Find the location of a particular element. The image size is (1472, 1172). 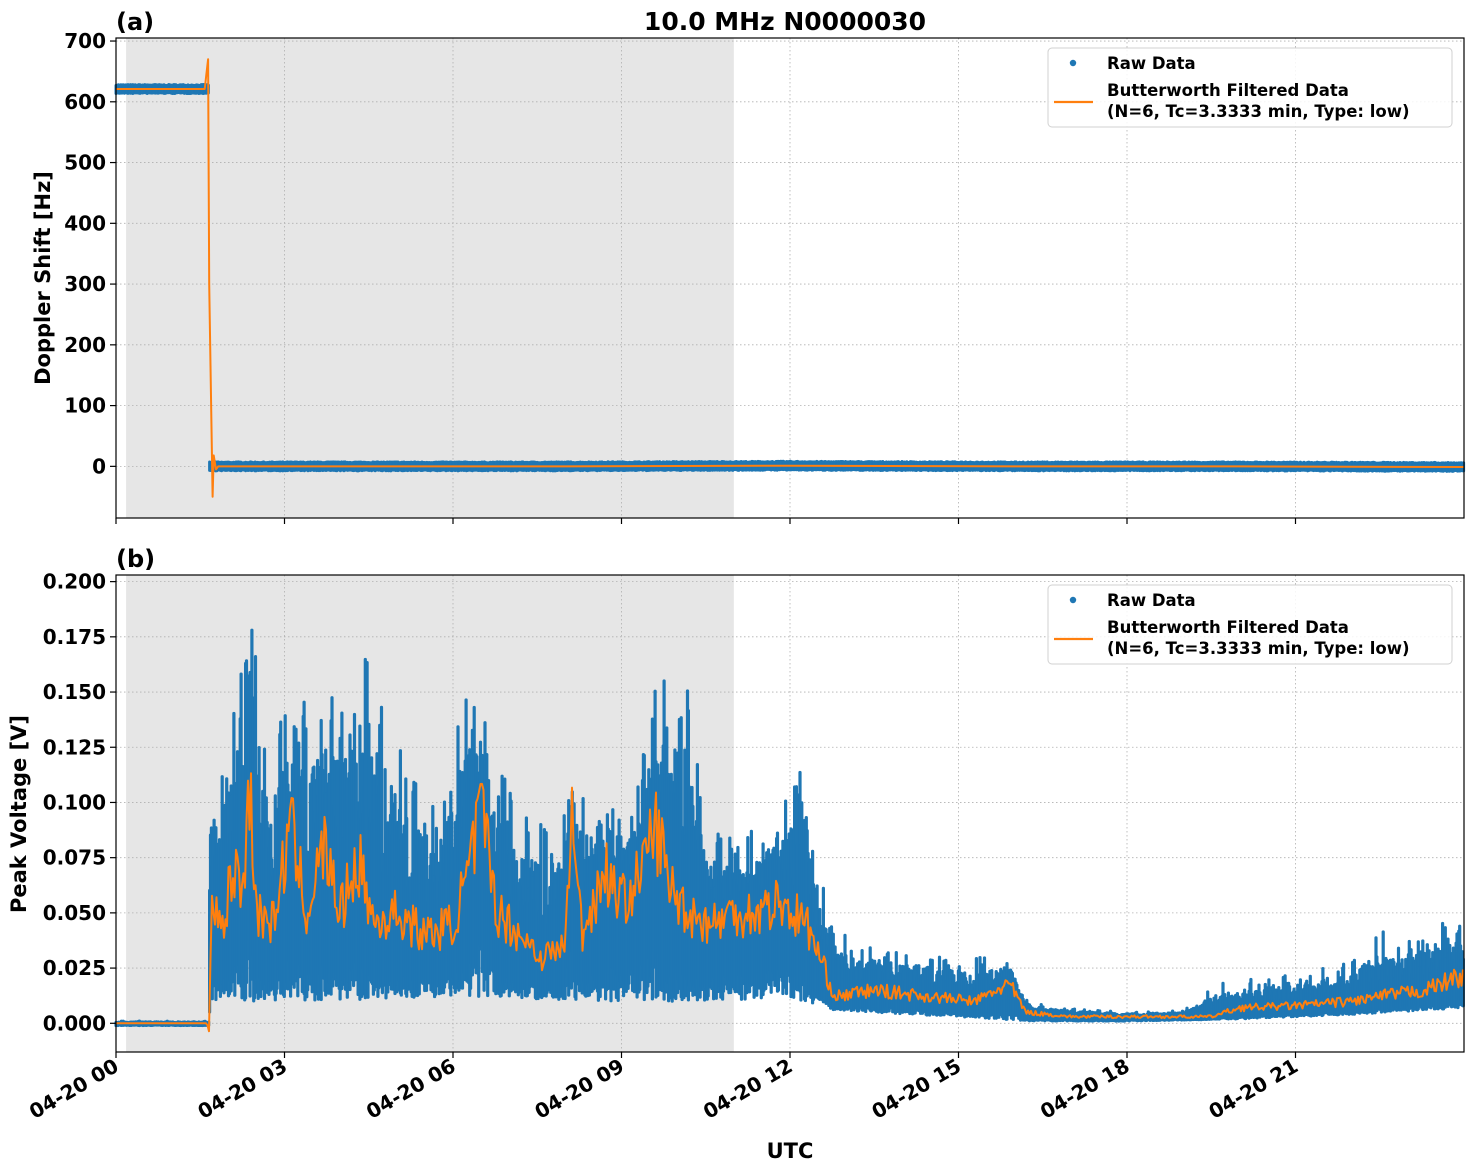

x-tick-label: 04-20 09 is located at coordinates (579, 1089).